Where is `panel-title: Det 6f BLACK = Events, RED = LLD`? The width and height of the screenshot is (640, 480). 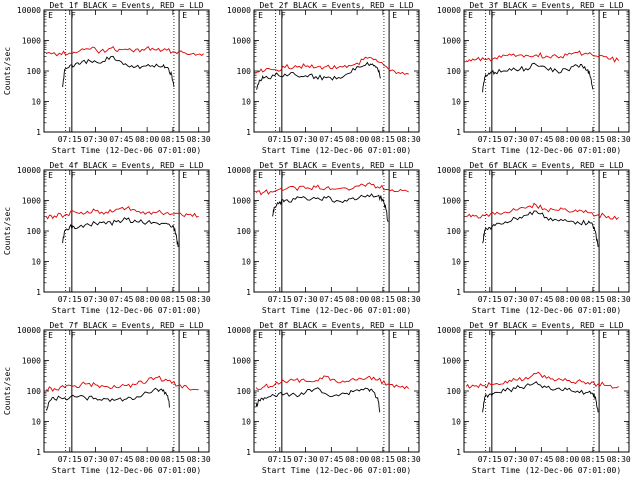
panel-title: Det 6f BLACK = Events, RED = LLD is located at coordinates (546, 165).